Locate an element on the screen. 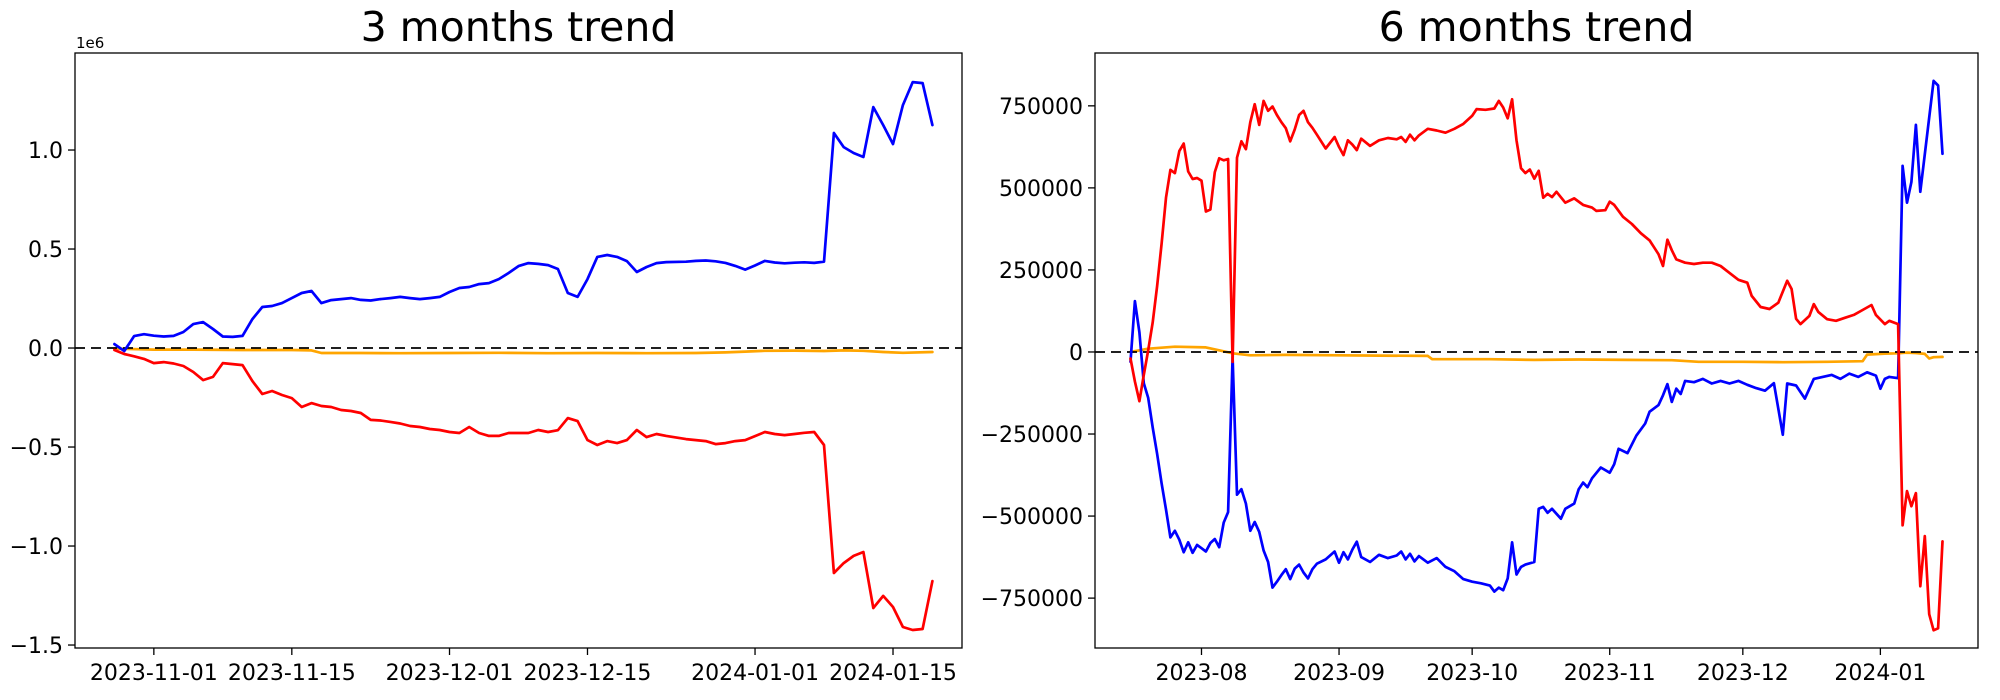 This screenshot has width=2000, height=700. x-tick-label: 2024-01-15 is located at coordinates (893, 673).